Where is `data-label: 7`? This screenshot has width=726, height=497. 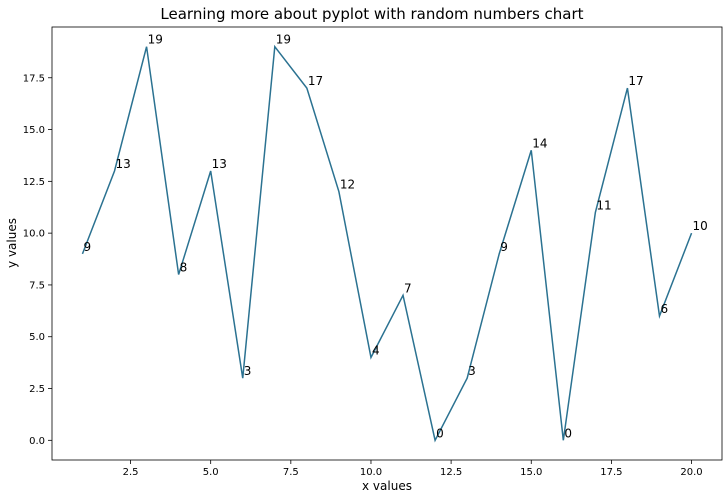
data-label: 7 is located at coordinates (408, 288).